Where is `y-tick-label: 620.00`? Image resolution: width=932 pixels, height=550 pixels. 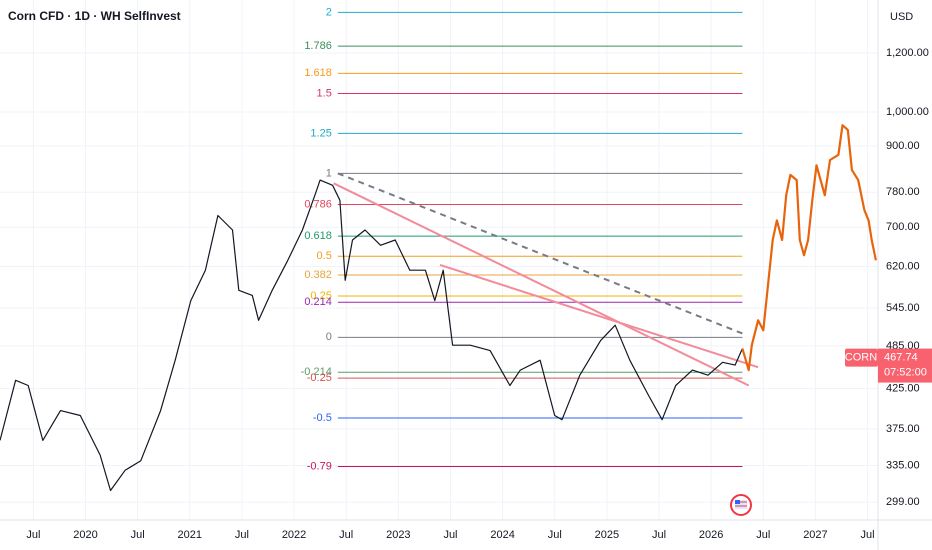
y-tick-label: 620.00 is located at coordinates (903, 266).